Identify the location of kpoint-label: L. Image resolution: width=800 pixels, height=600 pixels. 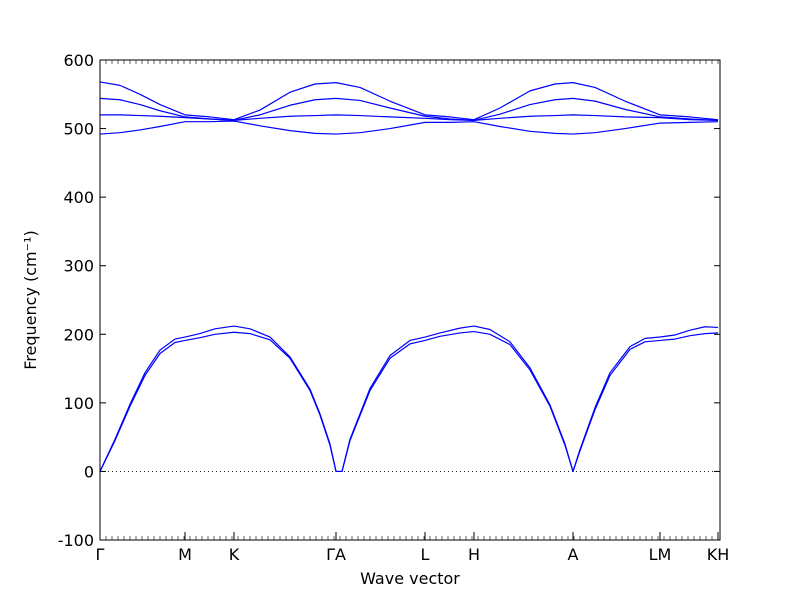
(425, 554).